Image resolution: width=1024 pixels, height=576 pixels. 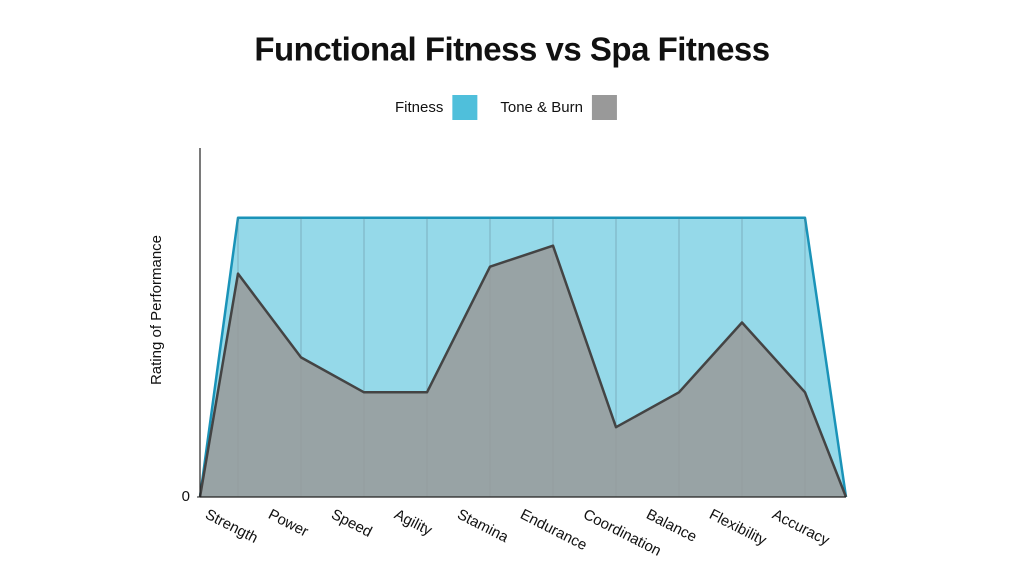 What do you see at coordinates (351, 523) in the screenshot?
I see `x-tick-label: Speed` at bounding box center [351, 523].